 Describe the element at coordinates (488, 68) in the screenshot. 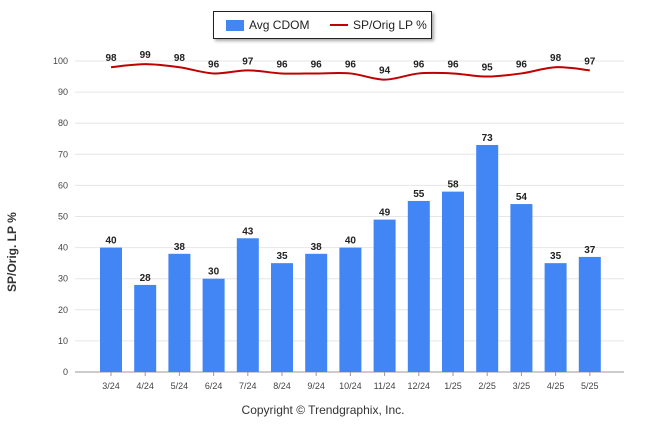

I see `line-data-label: 95` at that location.